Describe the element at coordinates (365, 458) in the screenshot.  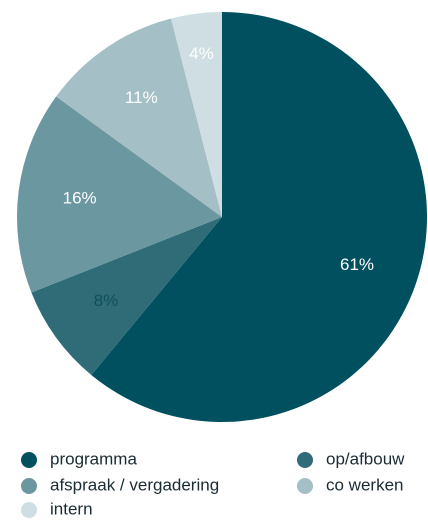
I see `legend-label: op/afbouw` at that location.